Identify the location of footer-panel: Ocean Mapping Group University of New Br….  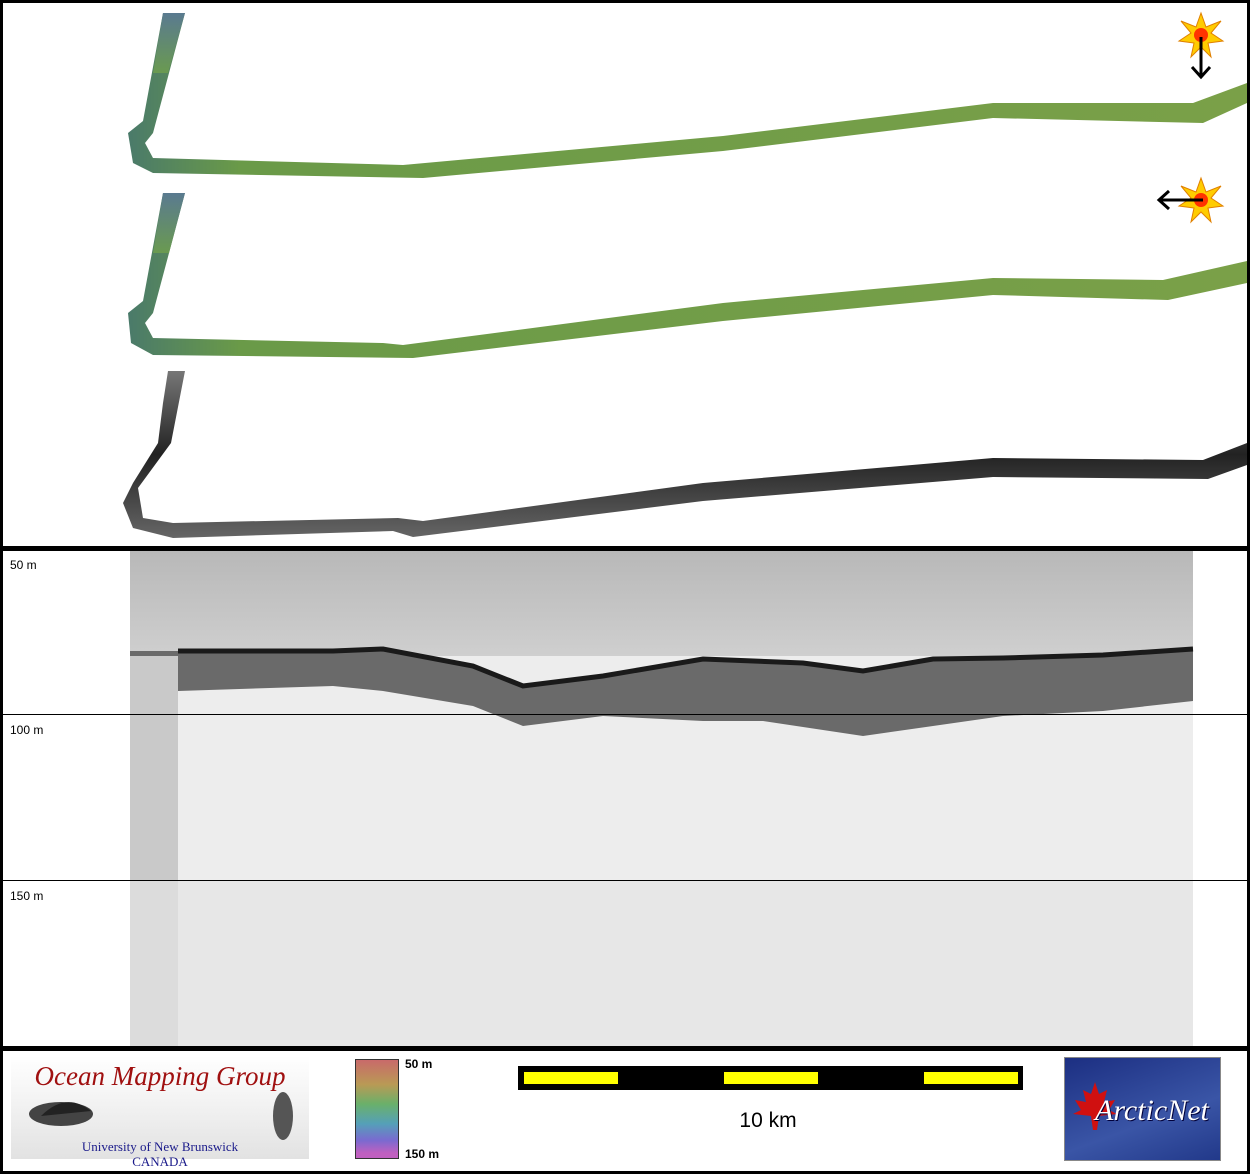
(625, 1111).